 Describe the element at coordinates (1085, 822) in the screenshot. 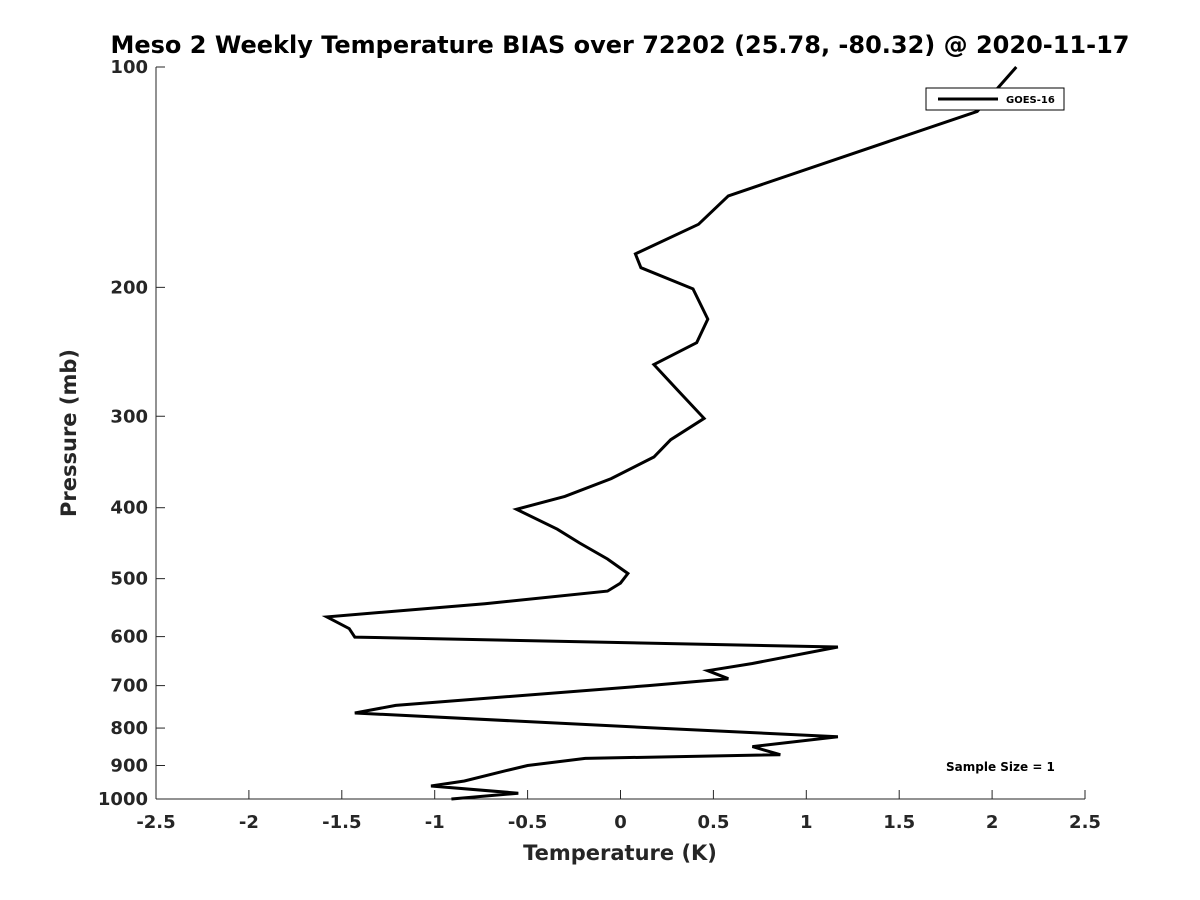

I see `x-tick-label-10: 2.5` at that location.